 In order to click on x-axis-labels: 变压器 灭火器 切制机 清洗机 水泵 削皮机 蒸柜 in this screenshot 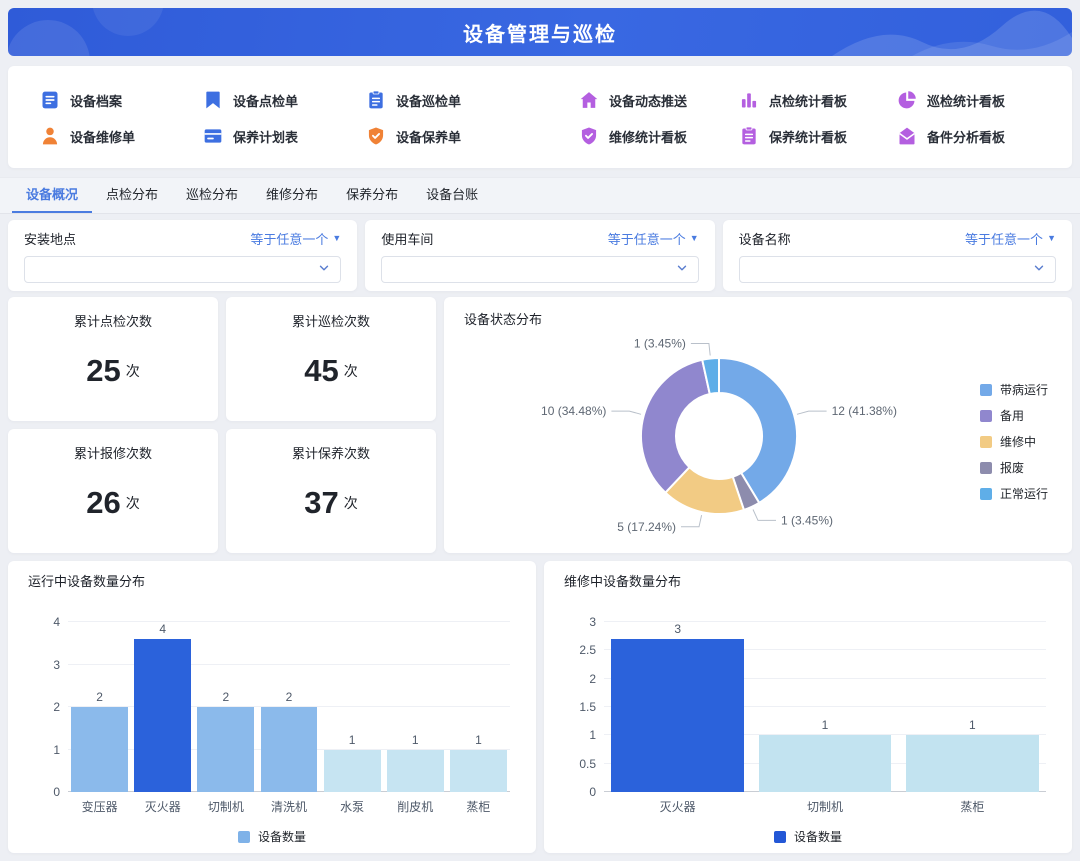, I will do `click(289, 806)`.